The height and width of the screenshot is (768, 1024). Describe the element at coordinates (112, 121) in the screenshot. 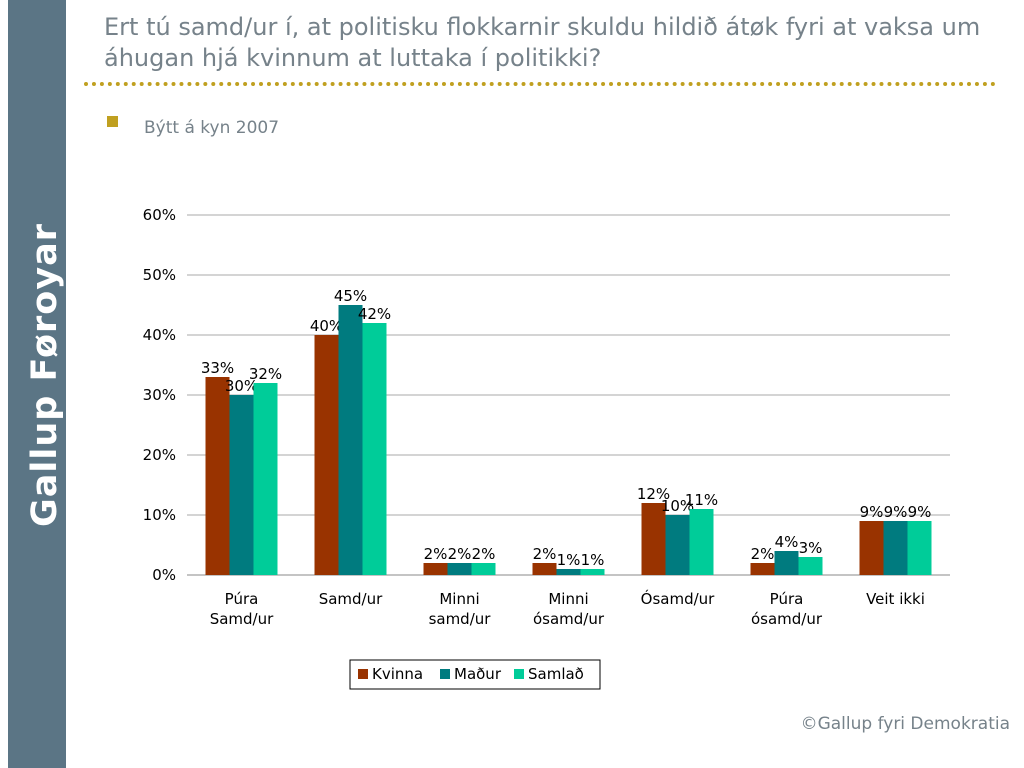

I see `bullet-icon` at that location.